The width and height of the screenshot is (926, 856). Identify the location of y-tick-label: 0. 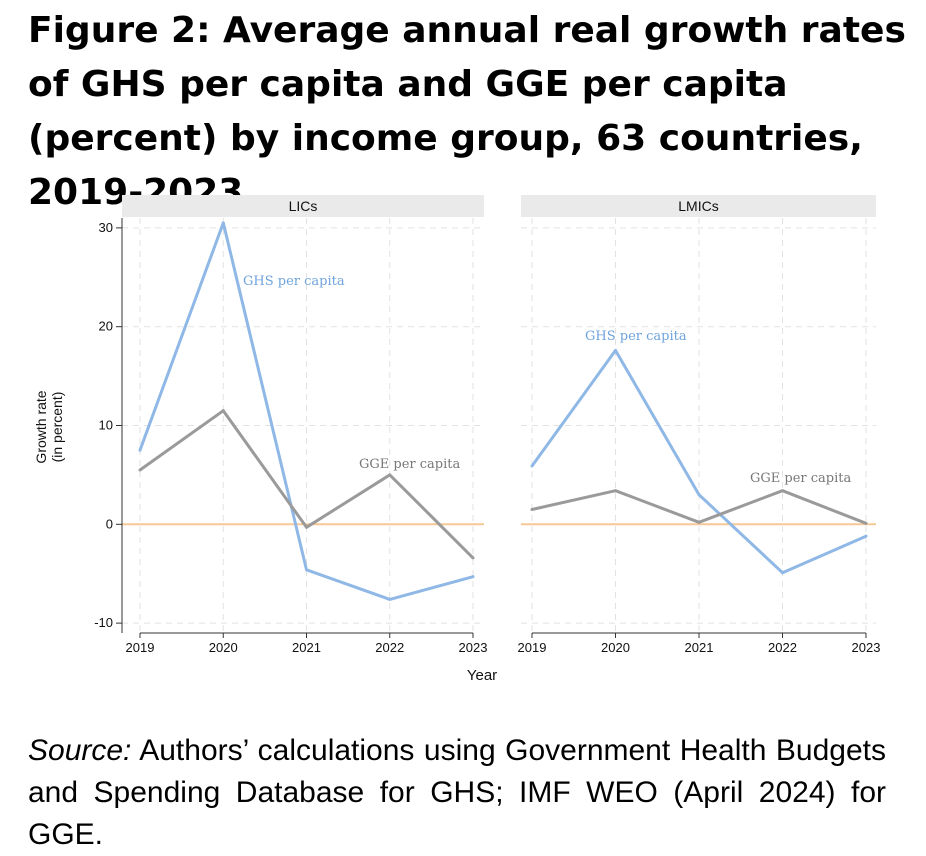
(109, 523).